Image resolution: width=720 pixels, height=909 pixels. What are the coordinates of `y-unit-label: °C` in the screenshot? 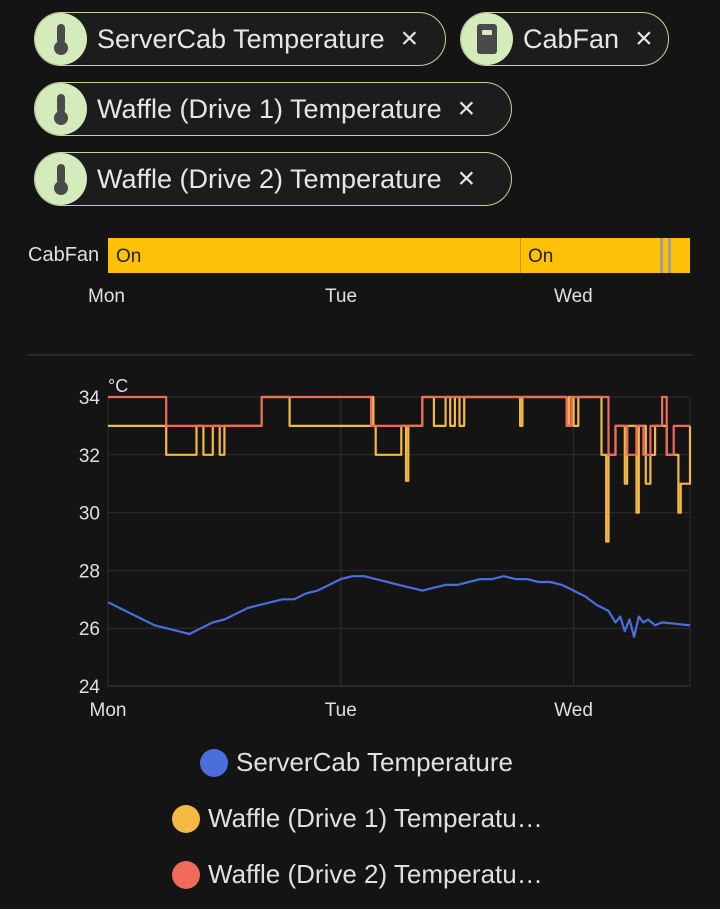 It's located at (118, 386).